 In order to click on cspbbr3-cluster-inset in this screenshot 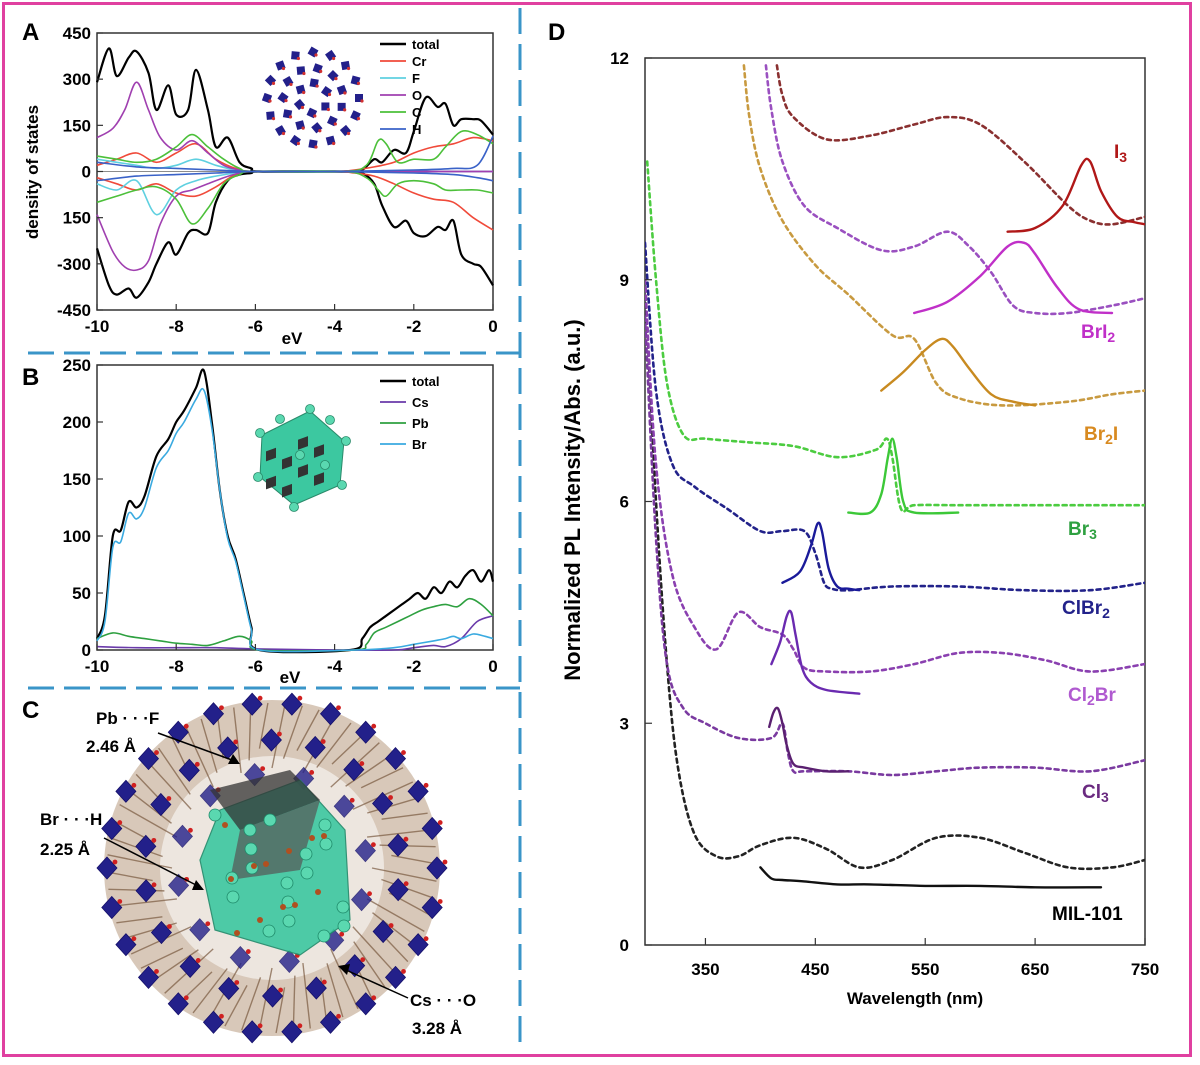, I will do `click(302, 458)`.